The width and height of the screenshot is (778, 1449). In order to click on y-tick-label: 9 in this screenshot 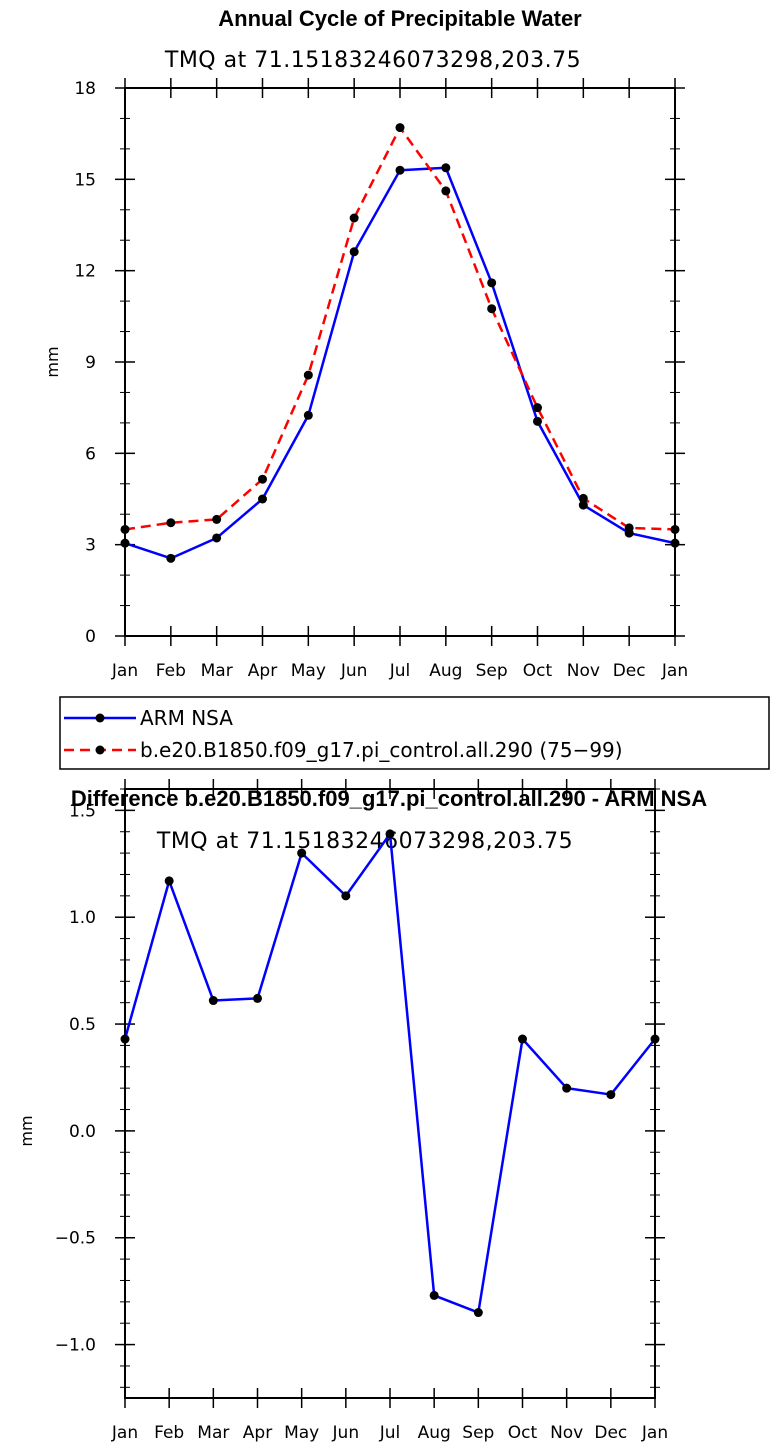, I will do `click(90, 363)`.